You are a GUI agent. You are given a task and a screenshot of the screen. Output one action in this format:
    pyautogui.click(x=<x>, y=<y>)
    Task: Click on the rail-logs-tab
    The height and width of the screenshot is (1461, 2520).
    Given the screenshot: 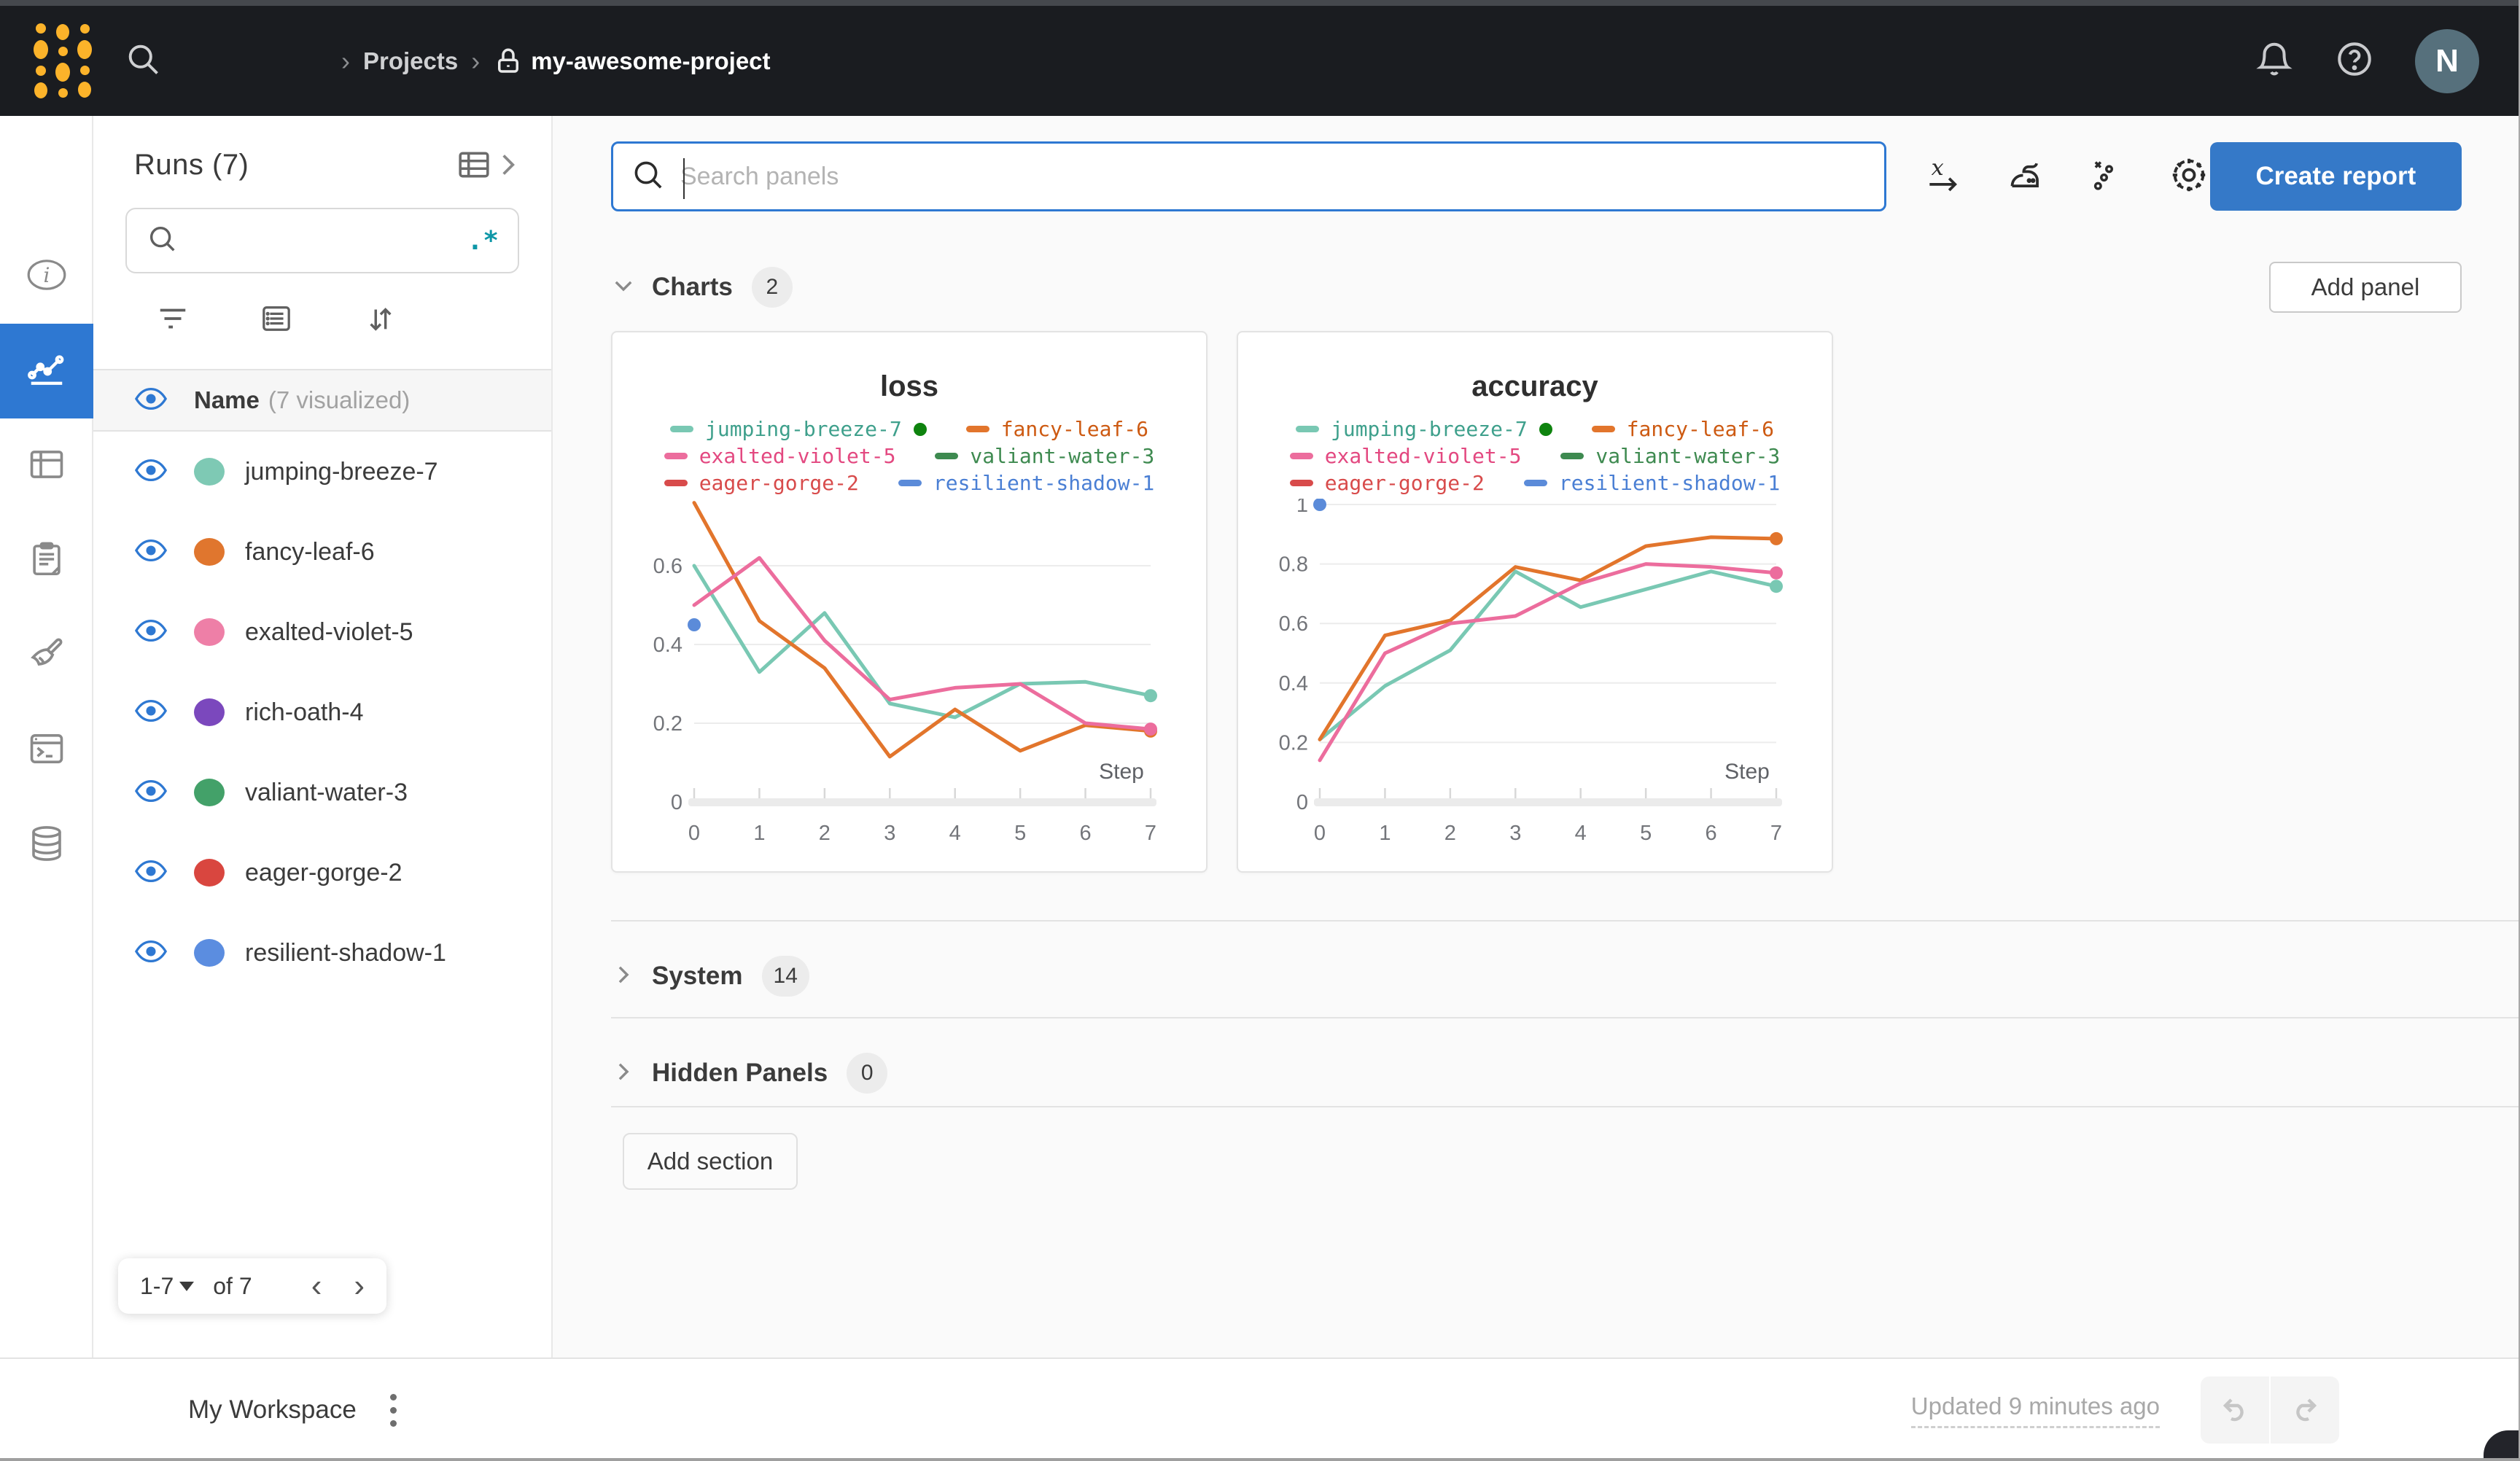 What is the action you would take?
    pyautogui.click(x=46, y=750)
    